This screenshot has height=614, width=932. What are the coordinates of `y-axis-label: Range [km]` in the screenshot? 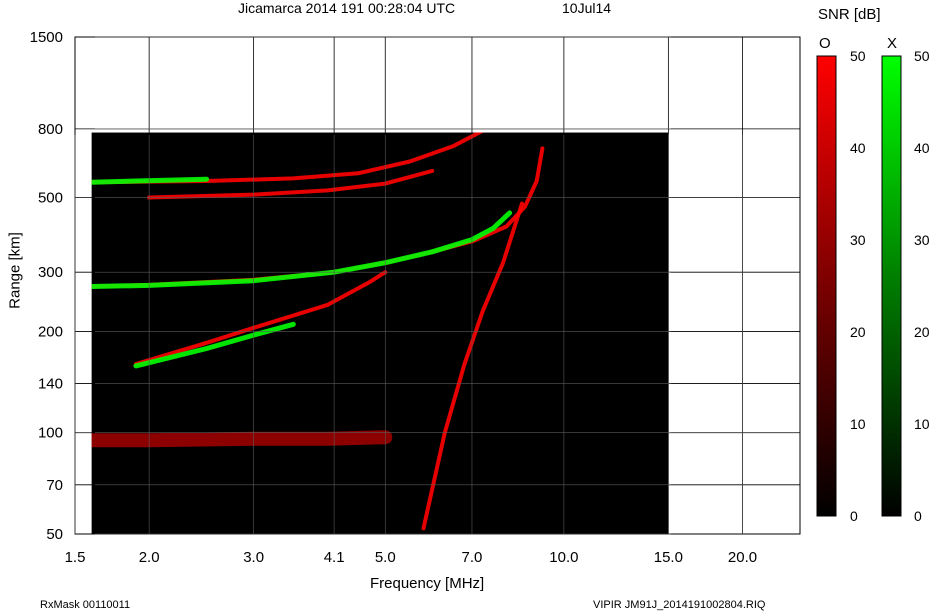 It's located at (15, 270).